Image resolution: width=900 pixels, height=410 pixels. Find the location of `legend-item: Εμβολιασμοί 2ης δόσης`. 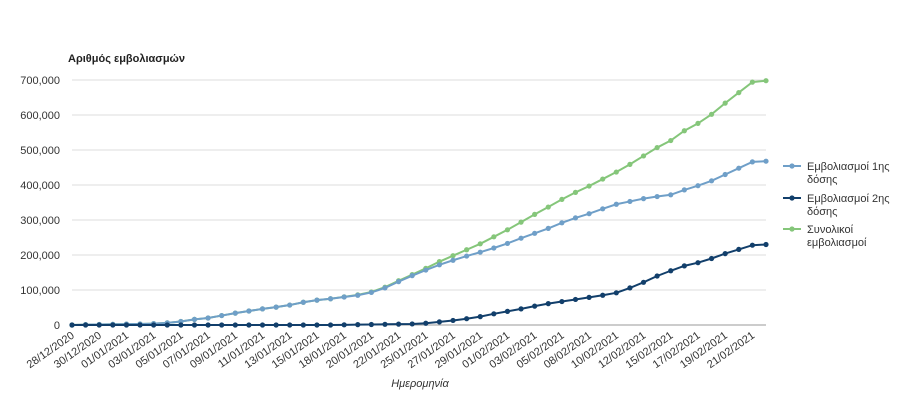

legend-item: Εμβολιασμοί 2ης δόσης is located at coordinates (836, 205).